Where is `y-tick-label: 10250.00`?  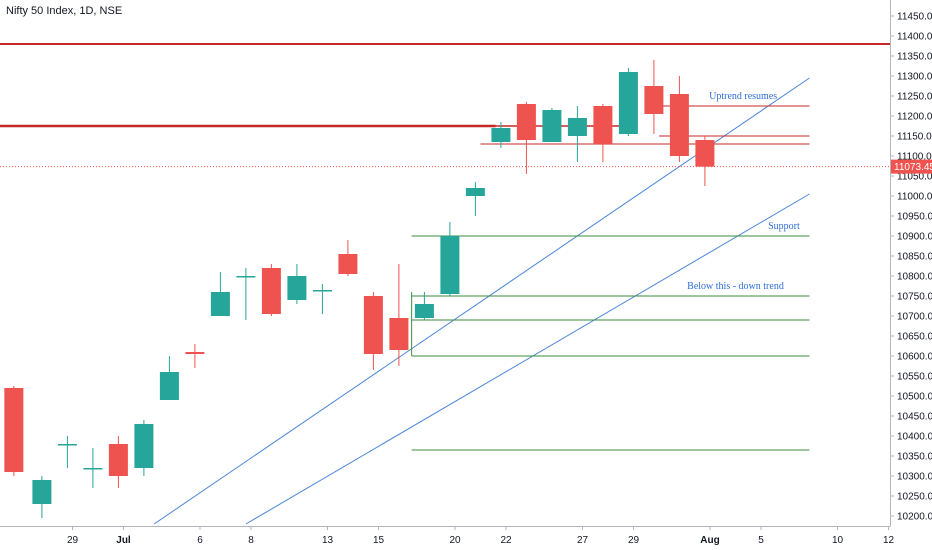 y-tick-label: 10250.00 is located at coordinates (914, 497).